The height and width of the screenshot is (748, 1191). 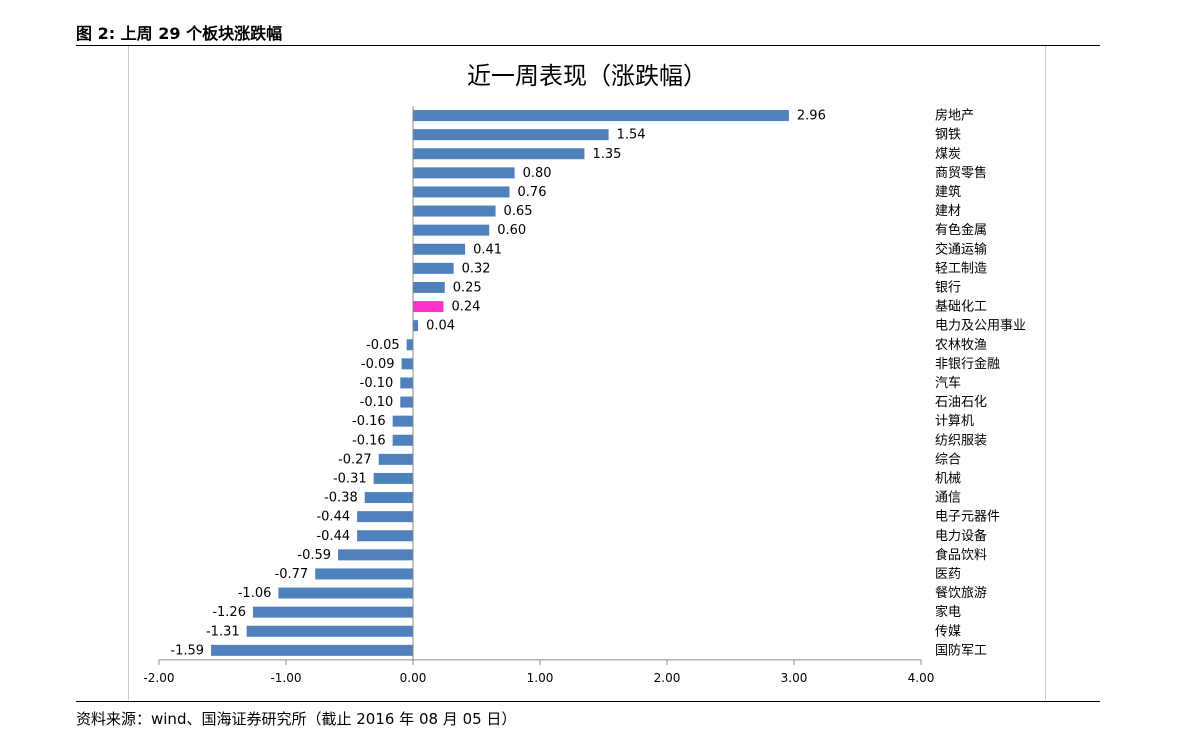 What do you see at coordinates (255, 593) in the screenshot?
I see `value-label: -1.06` at bounding box center [255, 593].